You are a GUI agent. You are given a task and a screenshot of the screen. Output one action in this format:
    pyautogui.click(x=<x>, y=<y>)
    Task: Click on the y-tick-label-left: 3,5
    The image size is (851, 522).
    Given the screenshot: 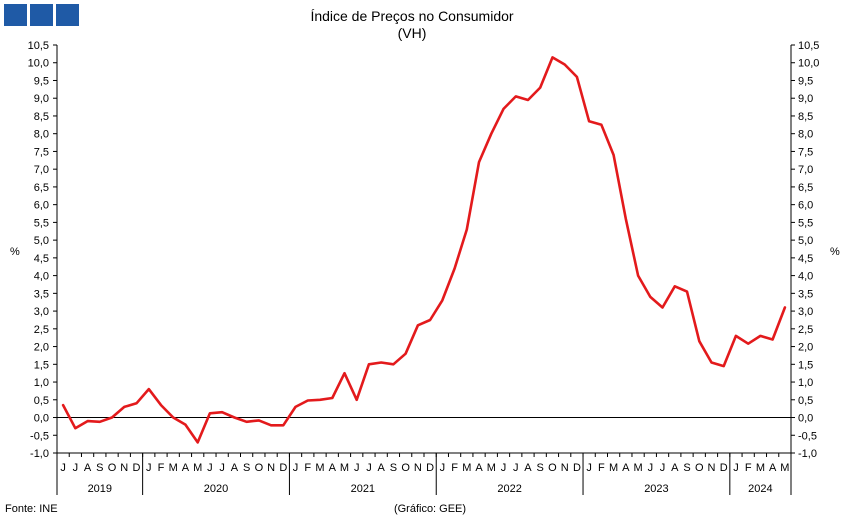 What is the action you would take?
    pyautogui.click(x=41, y=294)
    